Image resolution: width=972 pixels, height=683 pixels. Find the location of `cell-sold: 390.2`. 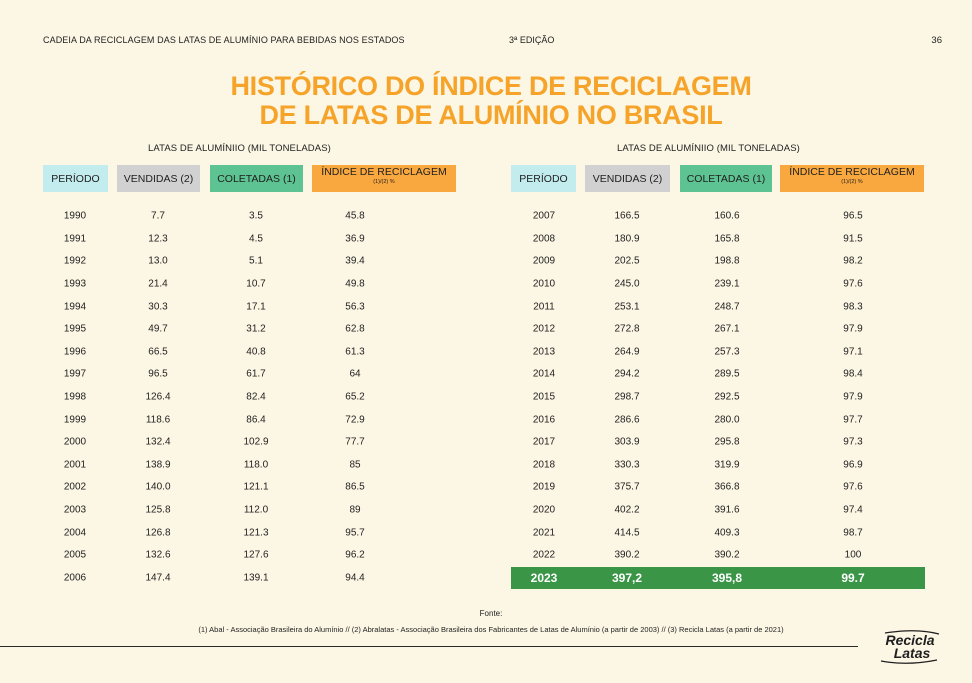

cell-sold: 390.2 is located at coordinates (627, 555).